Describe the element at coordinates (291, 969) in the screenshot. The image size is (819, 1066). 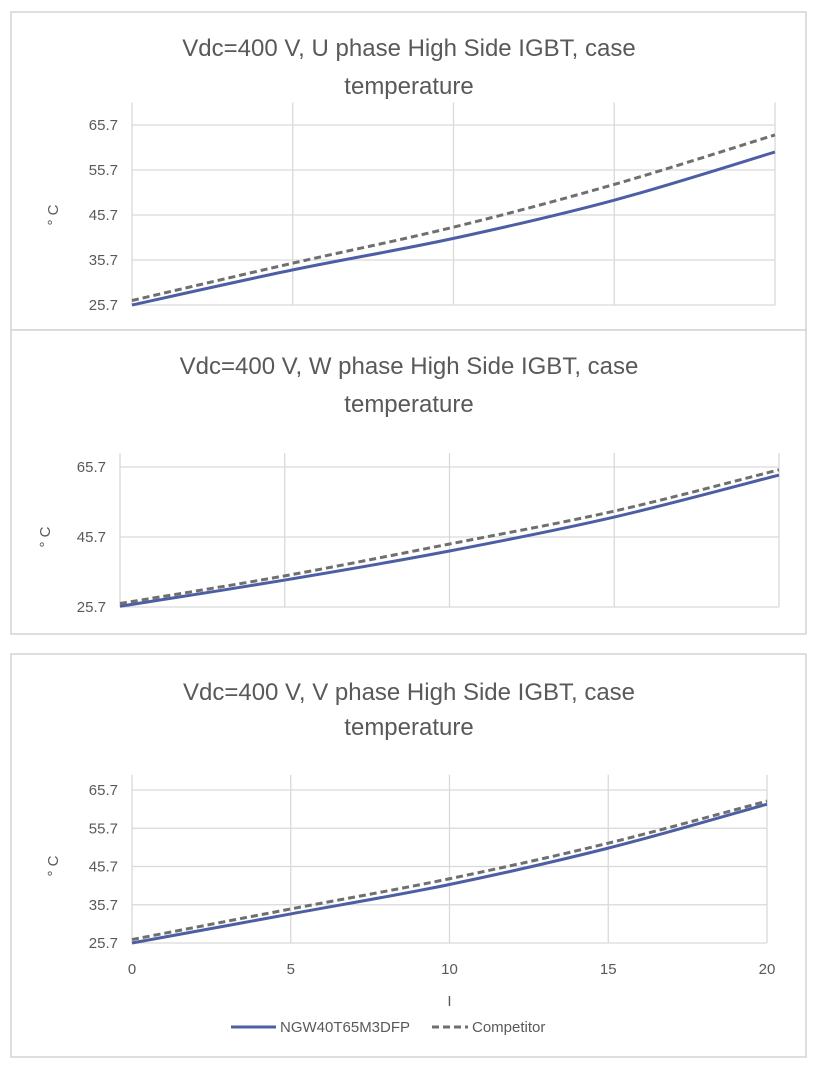
I see `x-tick-label: 5` at that location.